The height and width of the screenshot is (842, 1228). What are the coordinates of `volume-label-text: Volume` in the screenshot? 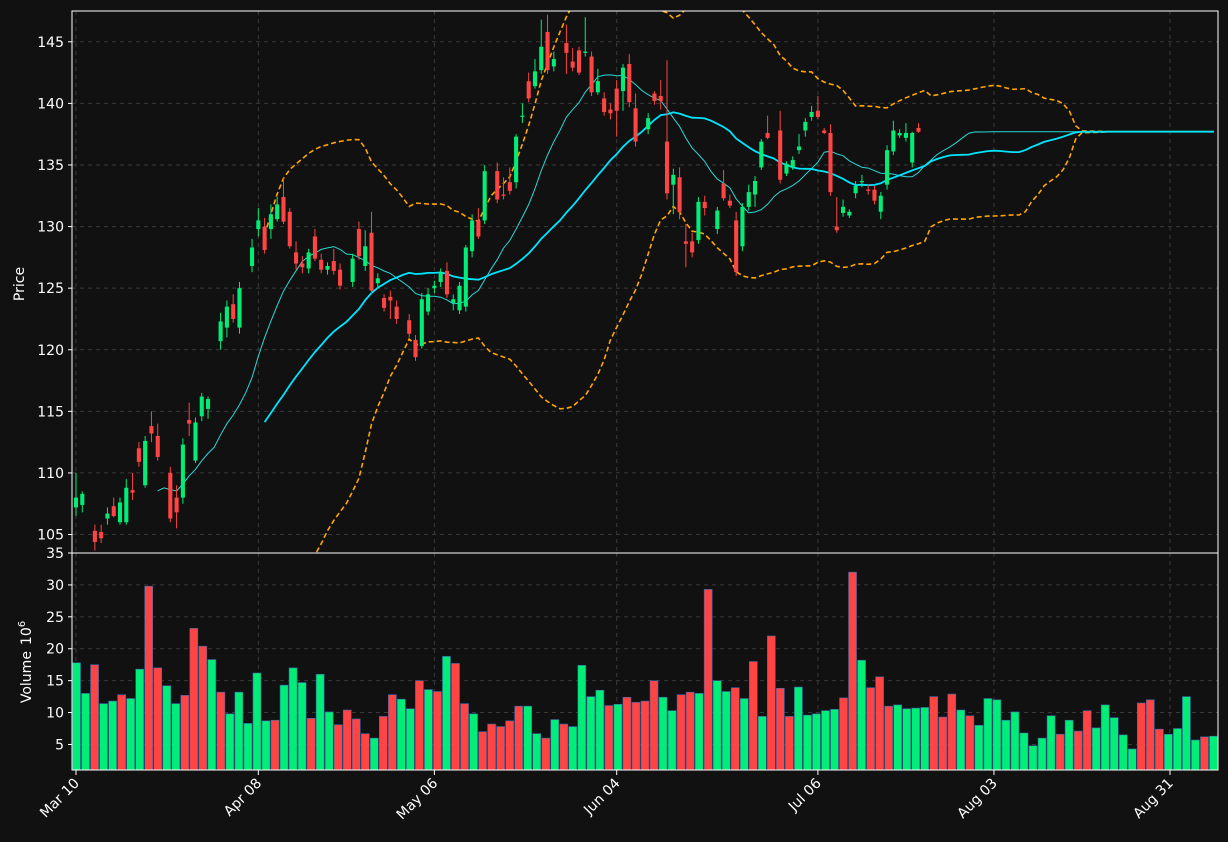 It's located at (27, 677).